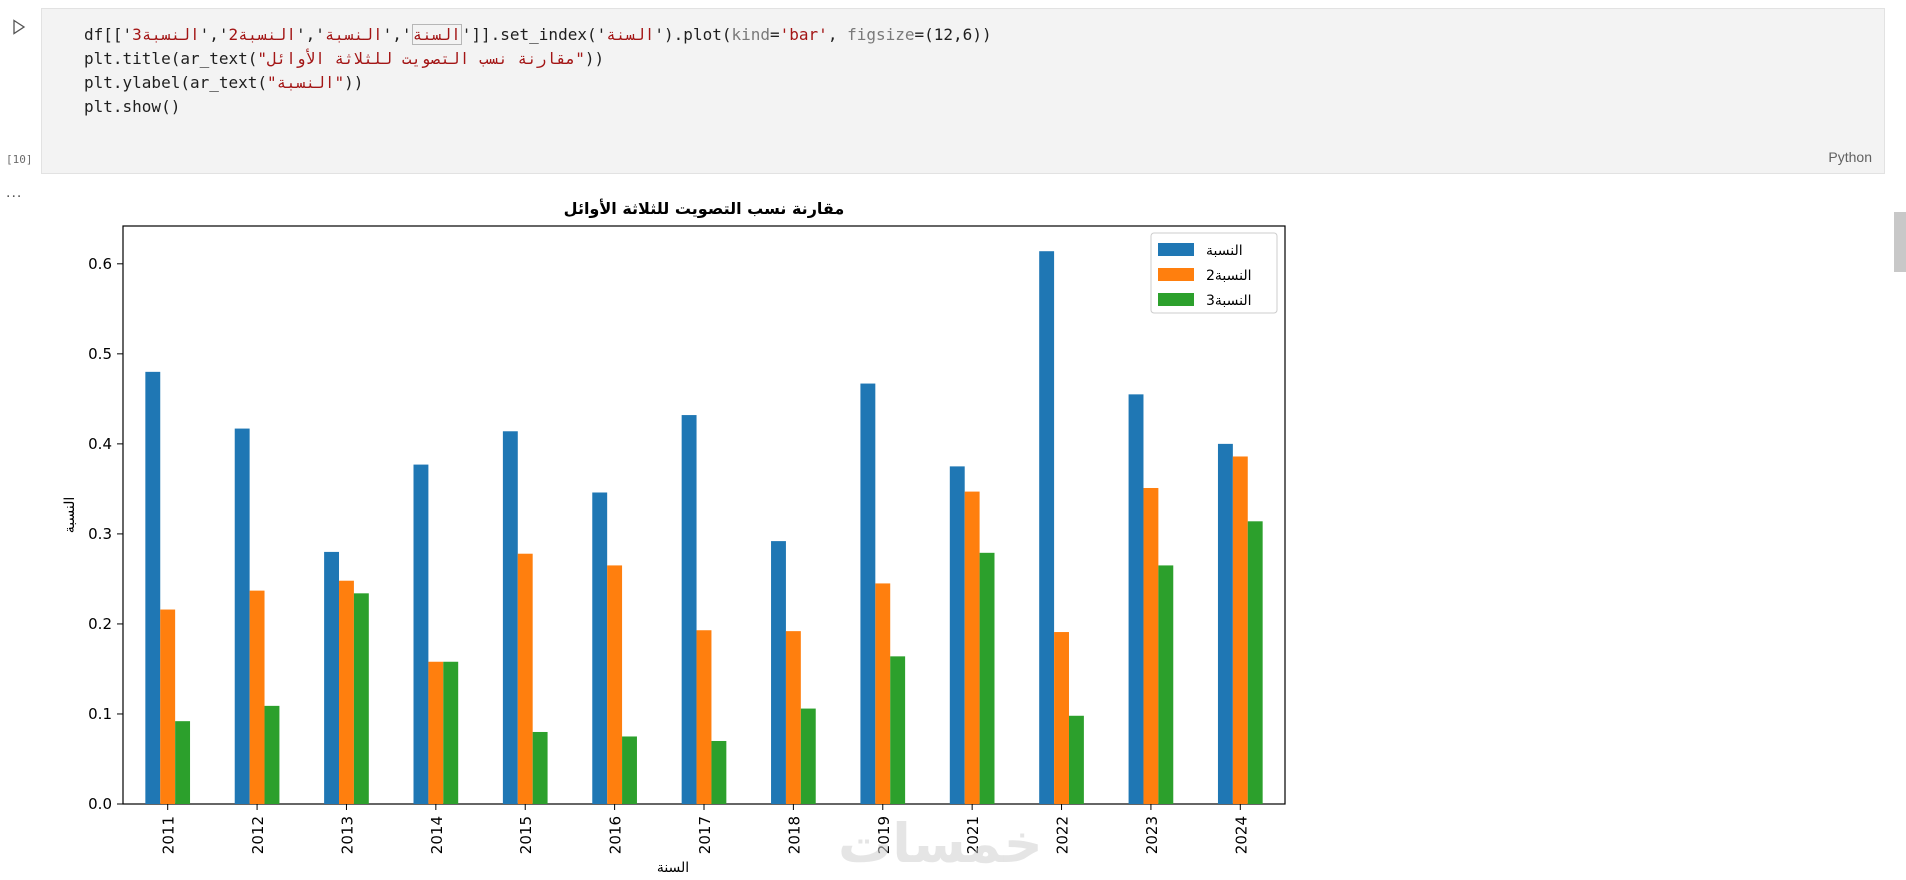 This screenshot has height=880, width=1906. What do you see at coordinates (100, 354) in the screenshot?
I see `y-tick-label: 0.5` at bounding box center [100, 354].